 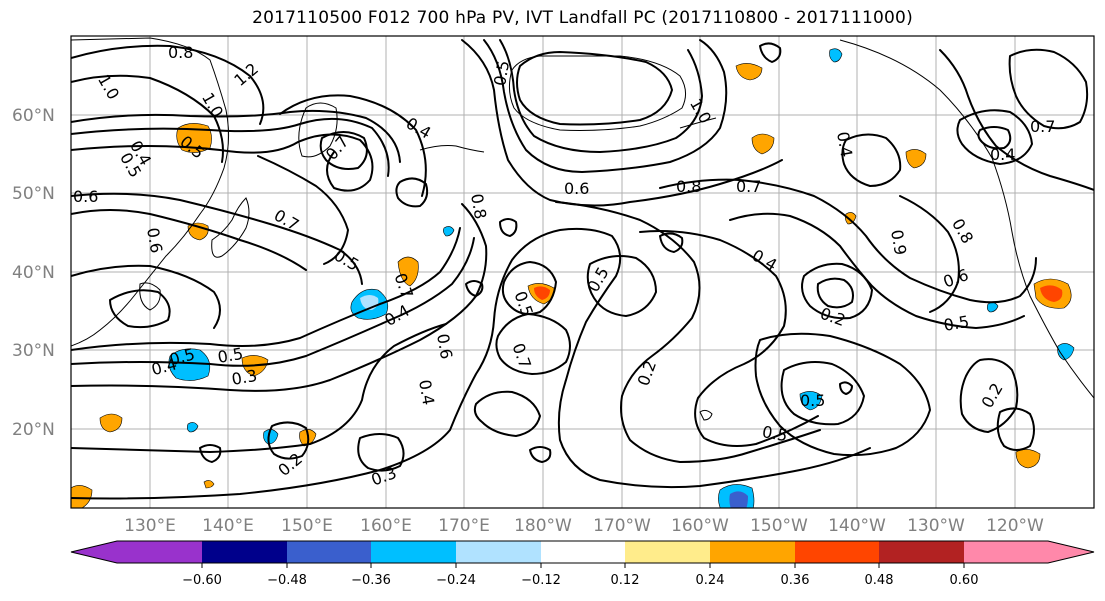 I want to click on lon-label: 150°E, so click(x=307, y=526).